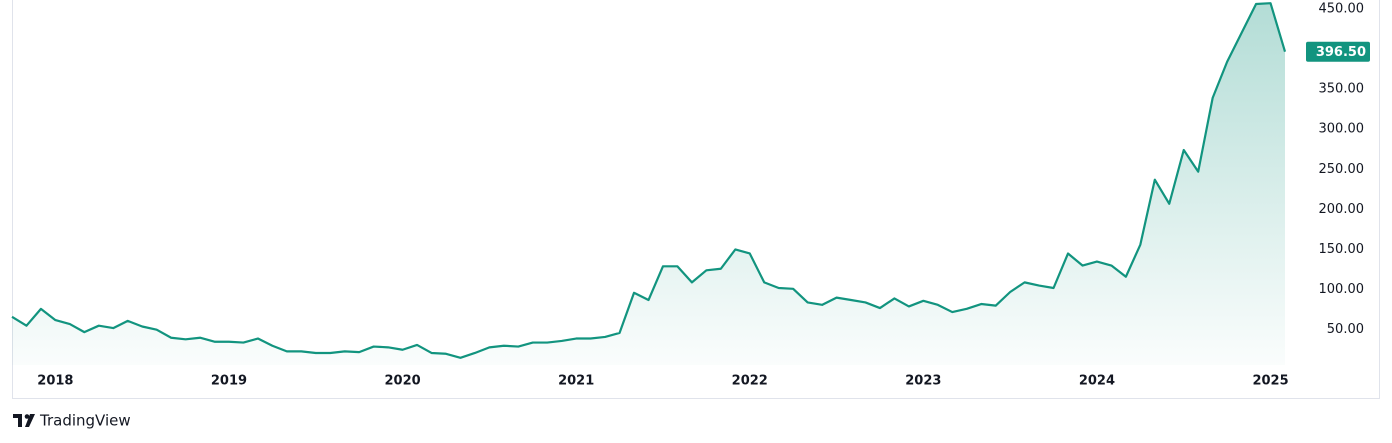 This screenshot has width=1392, height=443. Describe the element at coordinates (85, 421) in the screenshot. I see `branding: TradingView` at that location.